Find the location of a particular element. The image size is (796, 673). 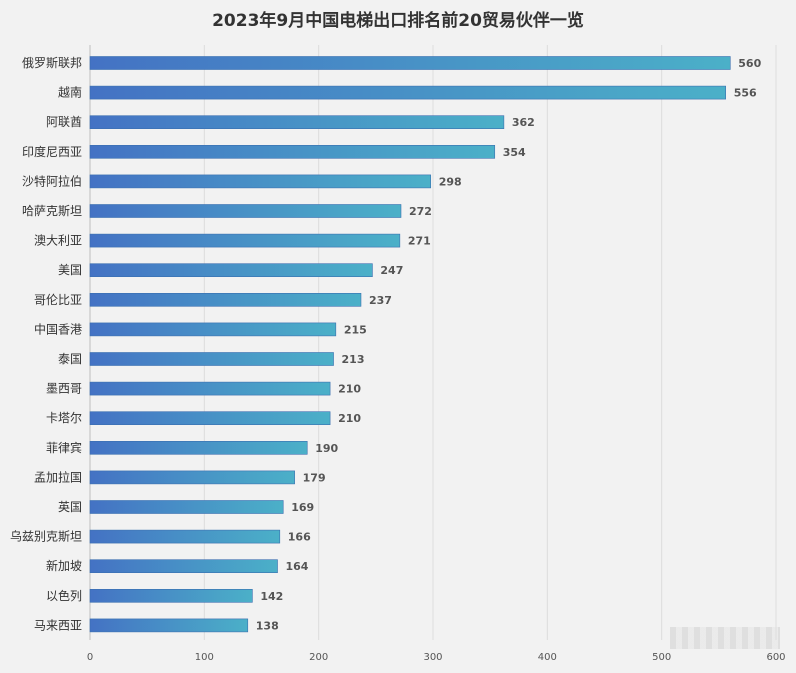

x-tick-label: 100 is located at coordinates (204, 657).